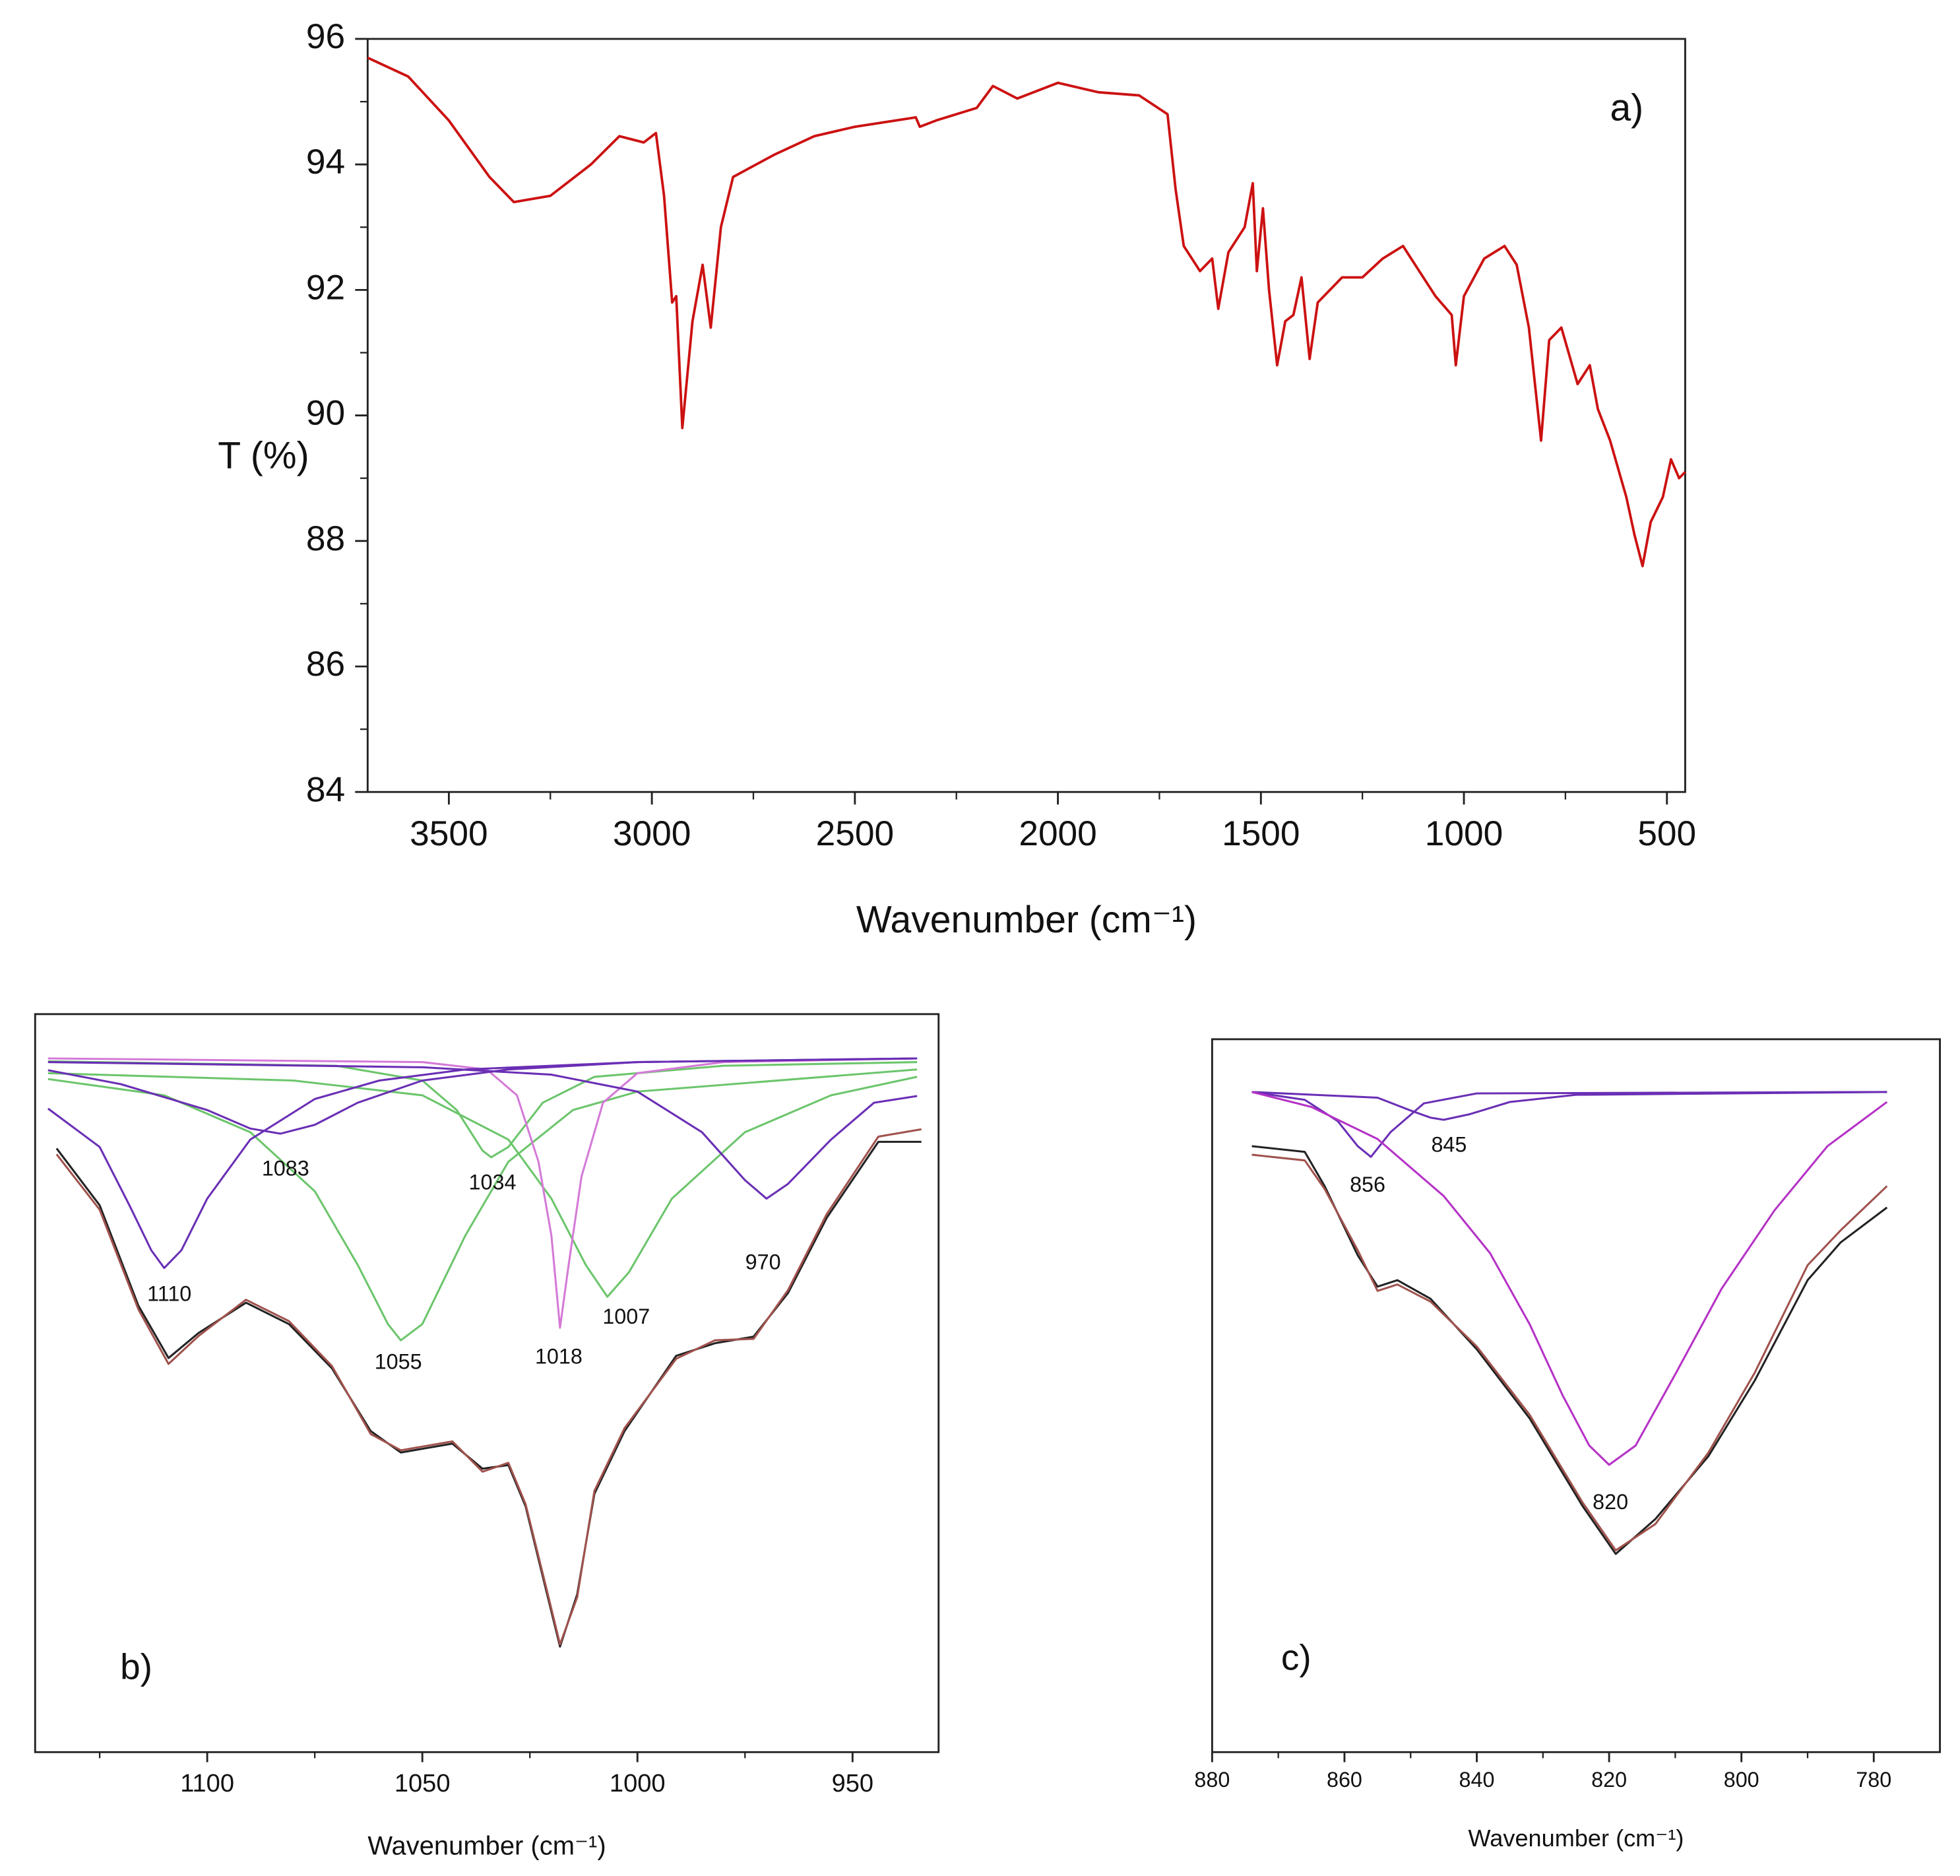 This screenshot has height=1876, width=1960. I want to click on x-tick-label: 880, so click(1212, 1780).